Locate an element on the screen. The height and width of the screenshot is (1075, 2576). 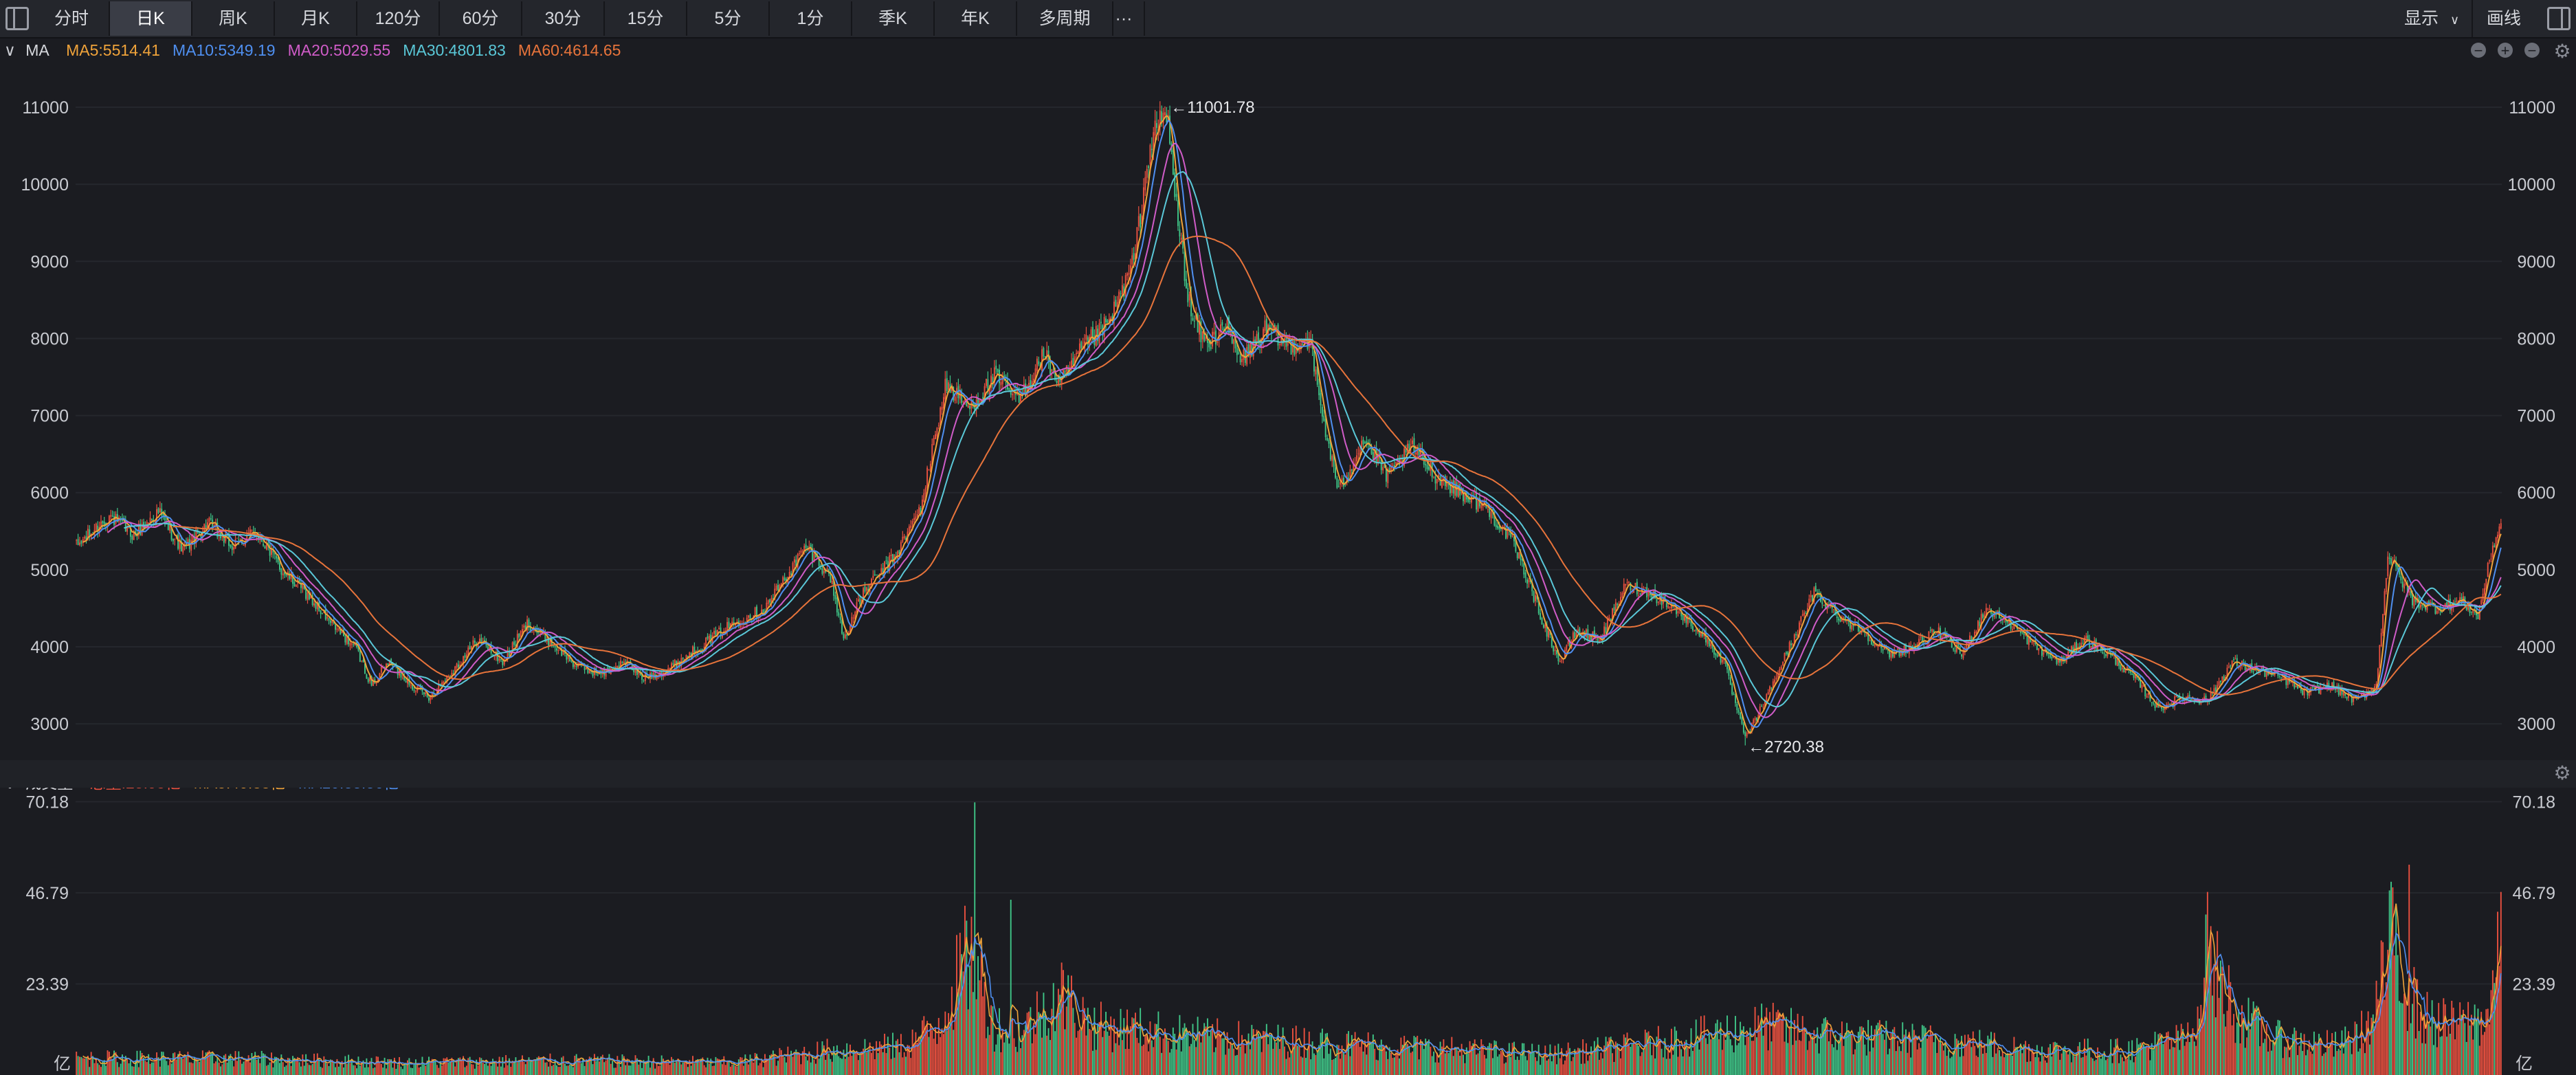
tab-period-0: 分时 is located at coordinates (72, 18).